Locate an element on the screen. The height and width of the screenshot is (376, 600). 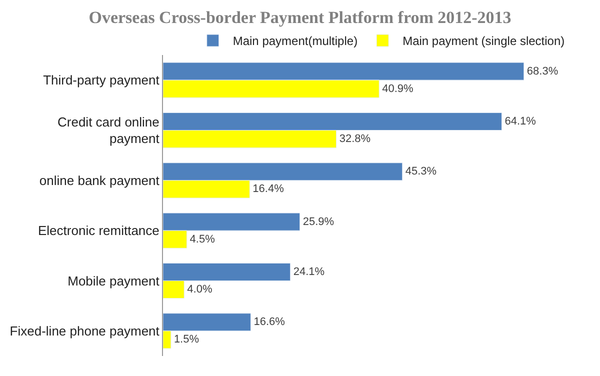
data-label: 24.1% is located at coordinates (309, 272).